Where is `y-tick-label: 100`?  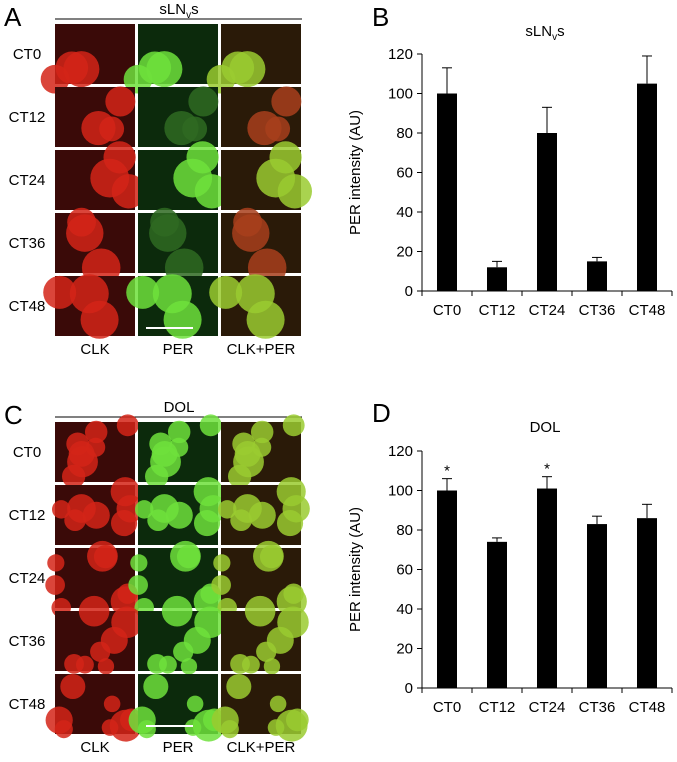
y-tick-label: 100 is located at coordinates (400, 94).